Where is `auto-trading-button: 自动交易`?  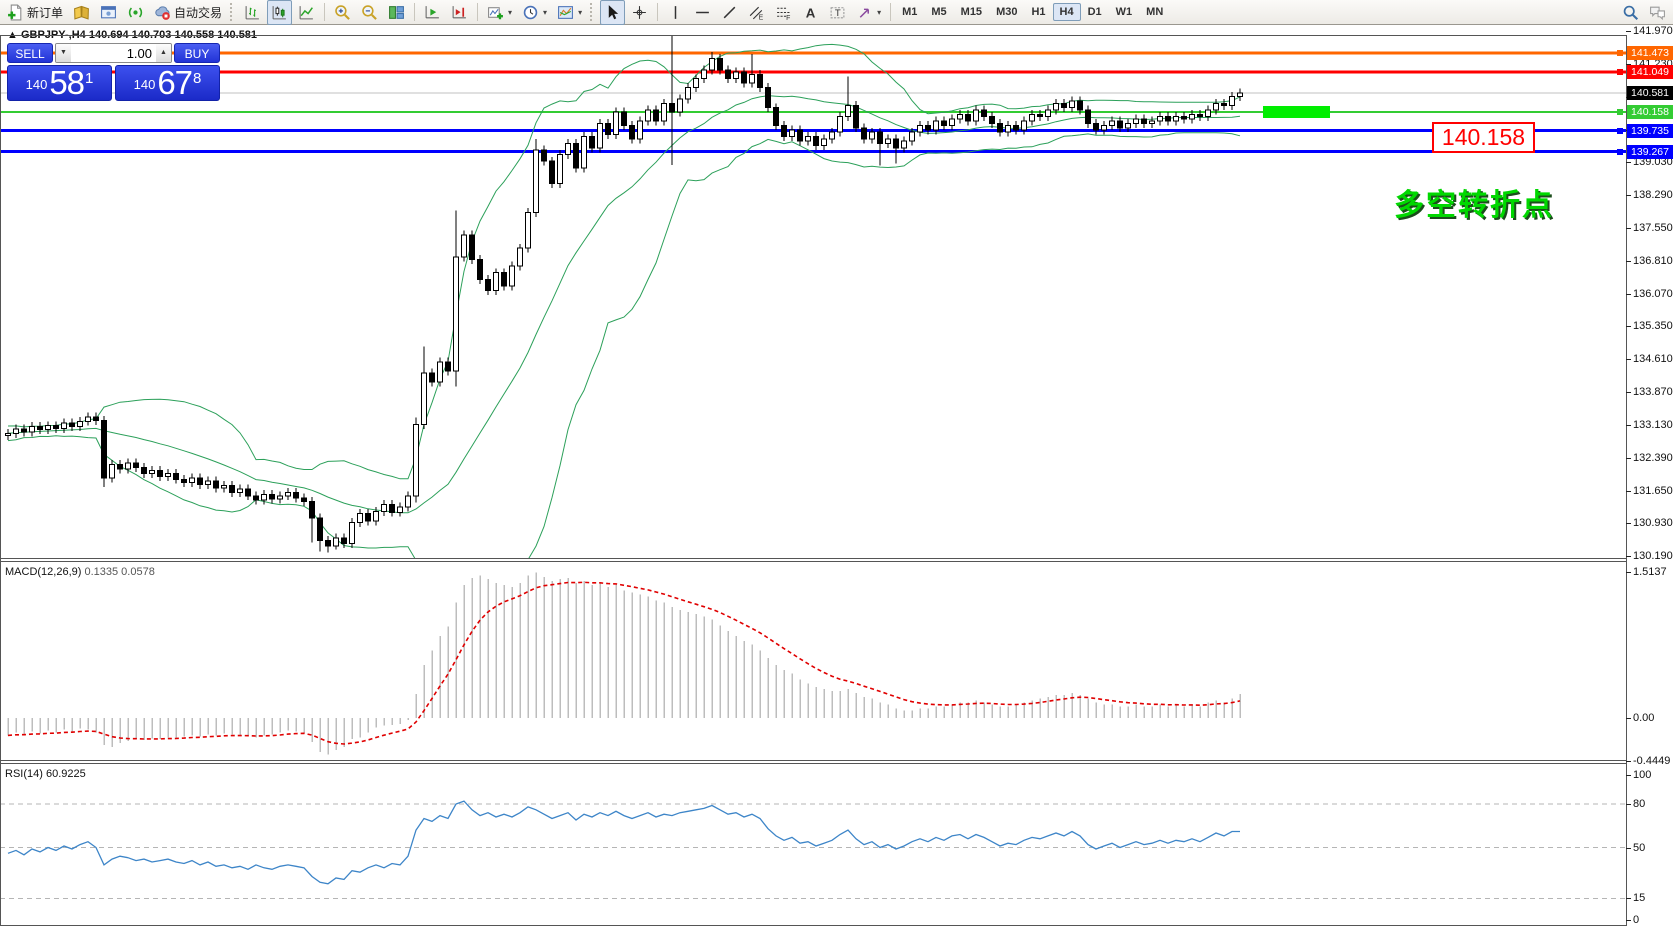
auto-trading-button: 自动交易 is located at coordinates (188, 12).